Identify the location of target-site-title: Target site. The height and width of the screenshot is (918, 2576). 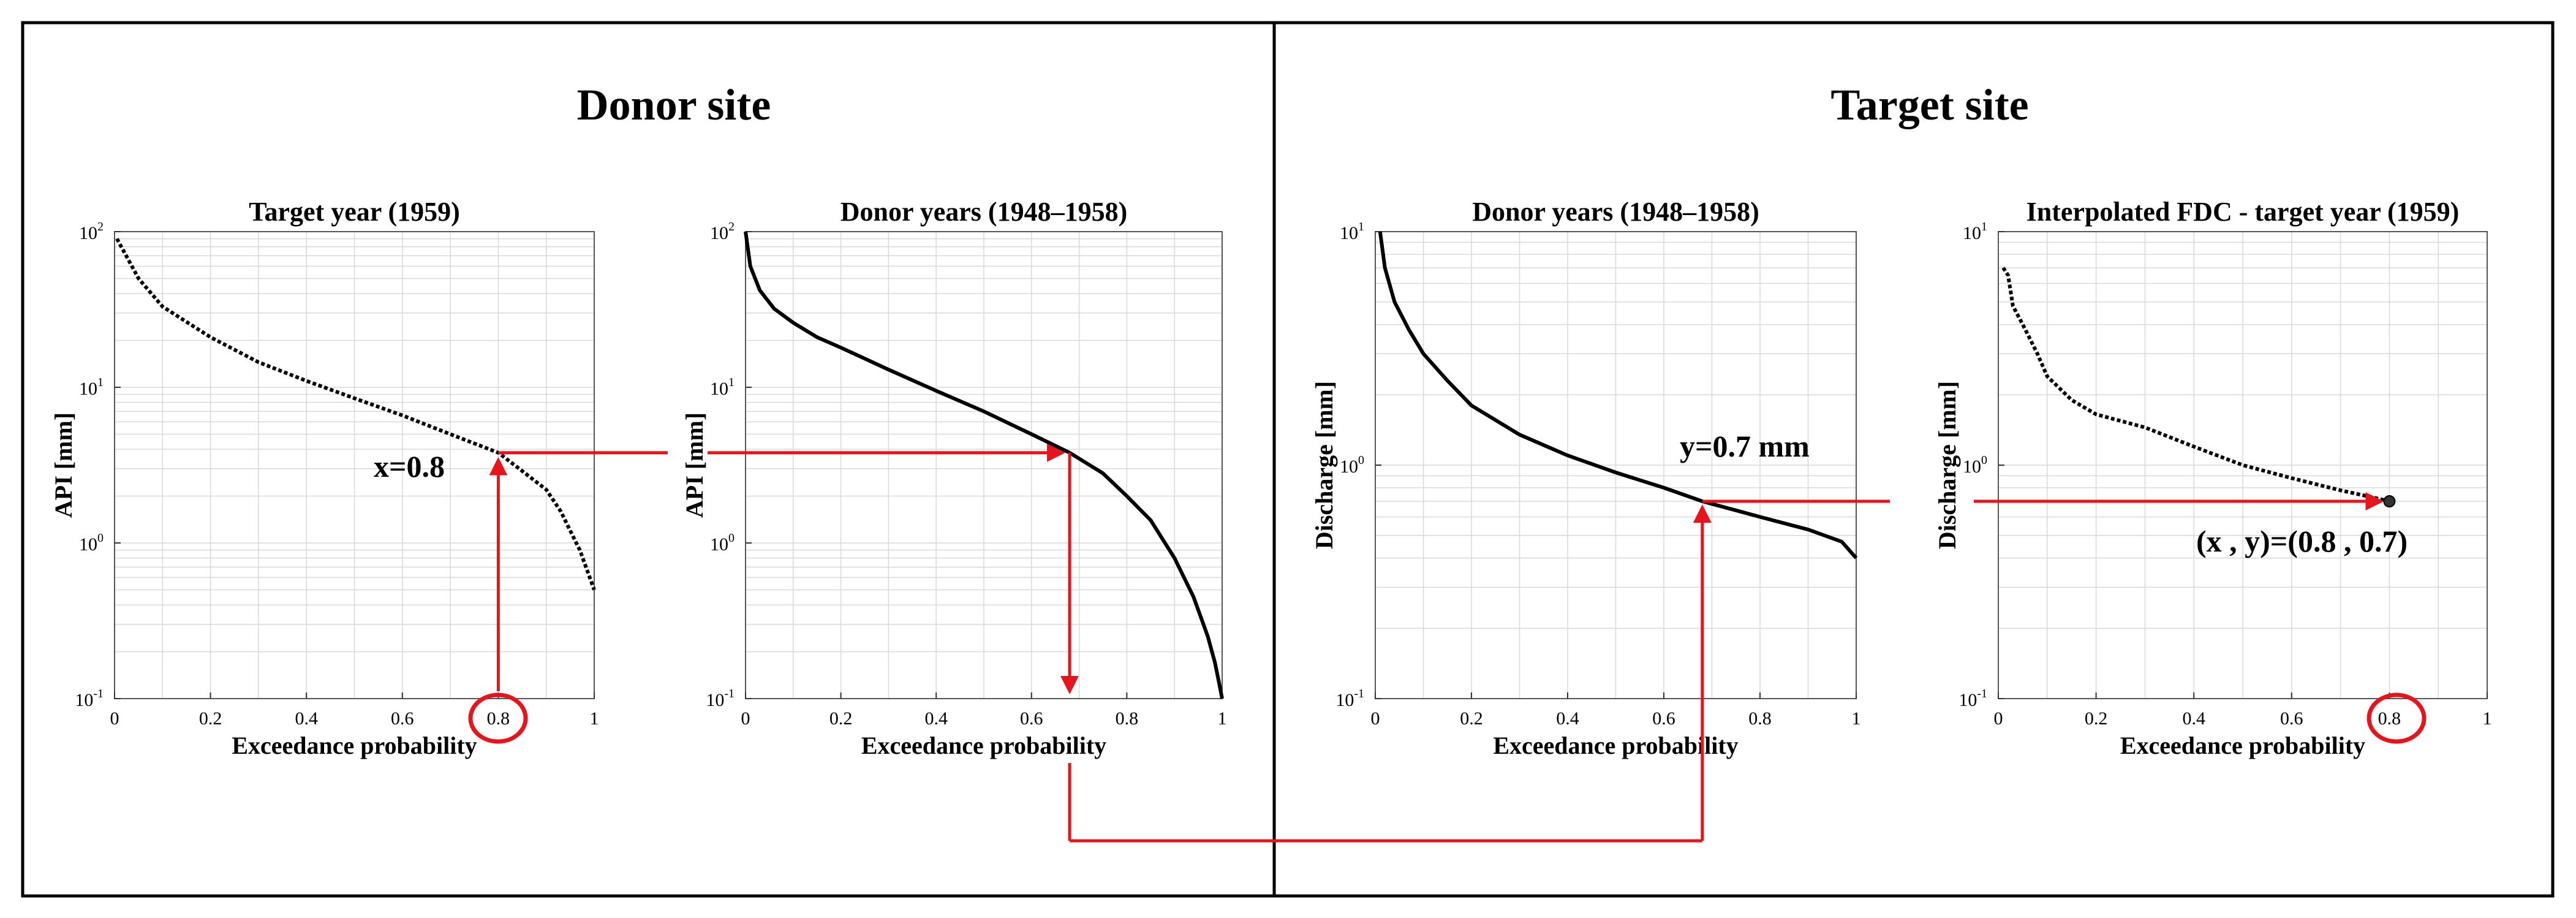
(1929, 104).